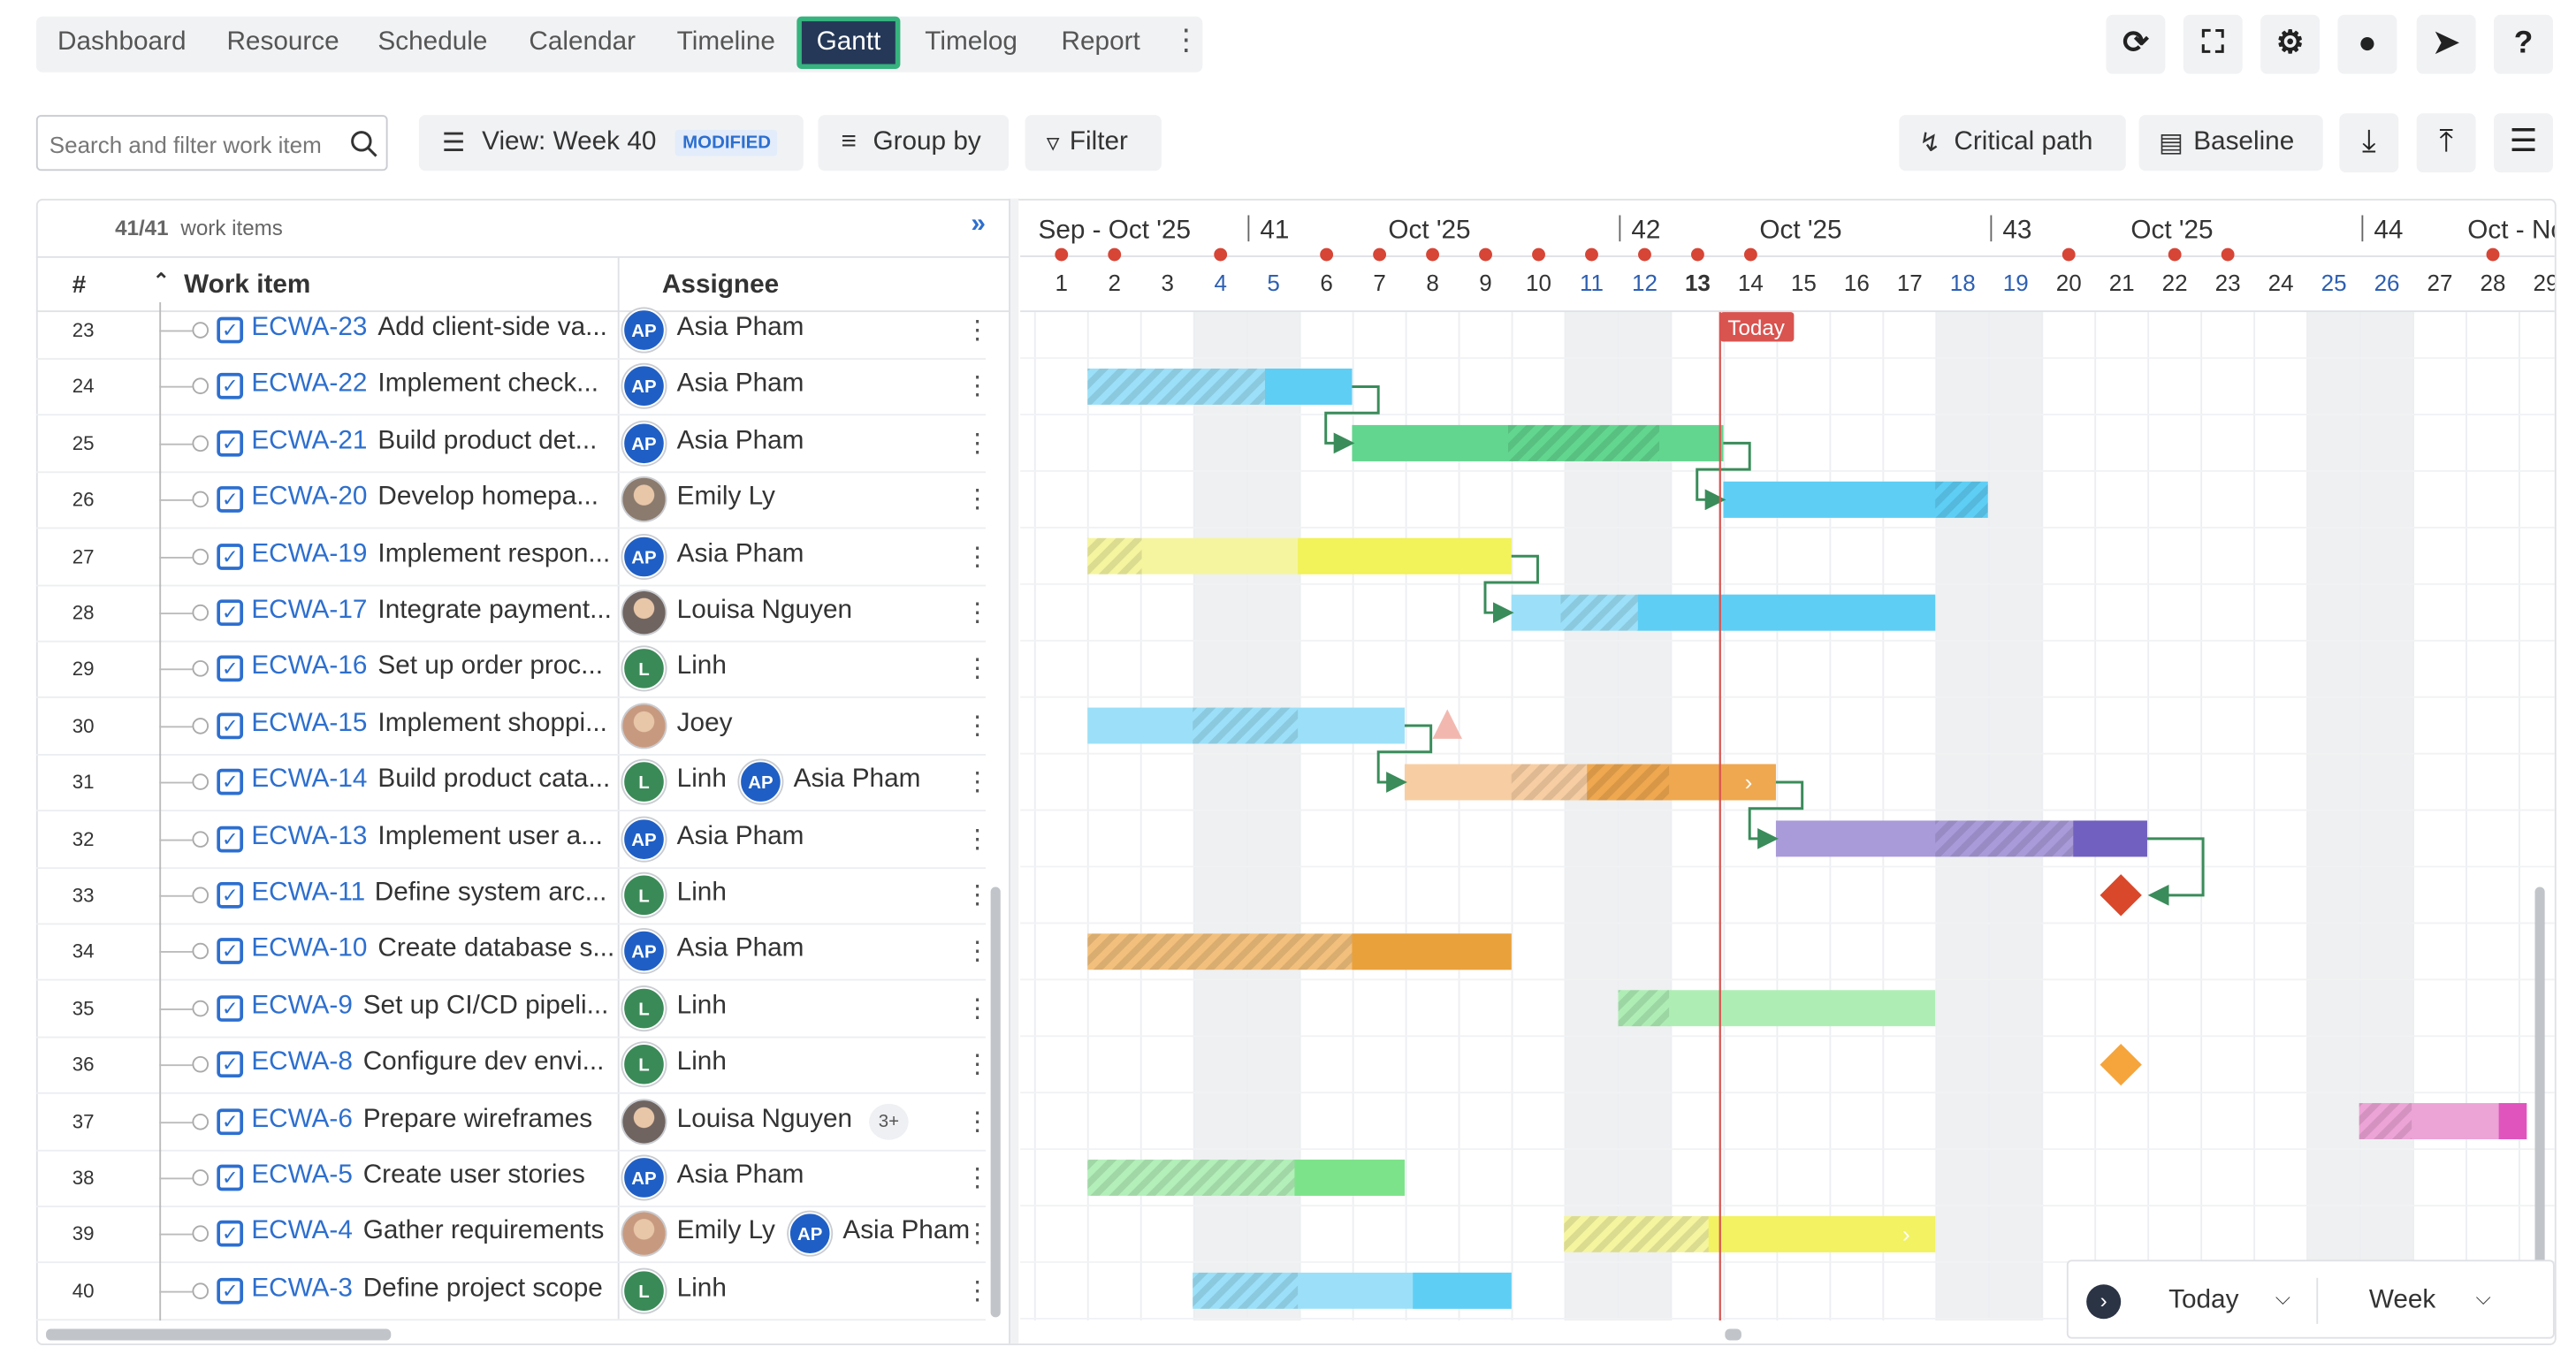 This screenshot has height=1362, width=2576. What do you see at coordinates (1274, 230) in the screenshot?
I see `week-label: 41` at bounding box center [1274, 230].